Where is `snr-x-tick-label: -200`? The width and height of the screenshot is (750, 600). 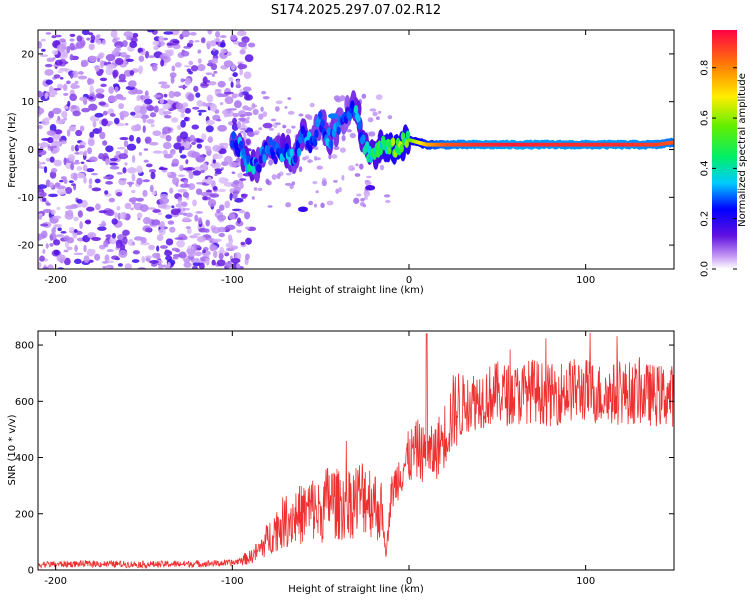 snr-x-tick-label: -200 is located at coordinates (55, 581).